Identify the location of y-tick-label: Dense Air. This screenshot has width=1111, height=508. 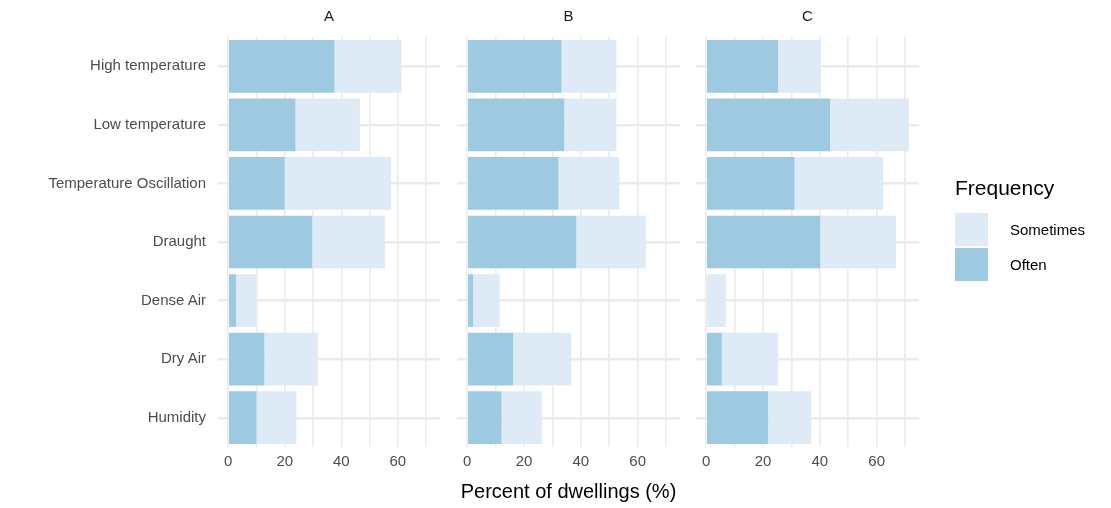
(173, 299).